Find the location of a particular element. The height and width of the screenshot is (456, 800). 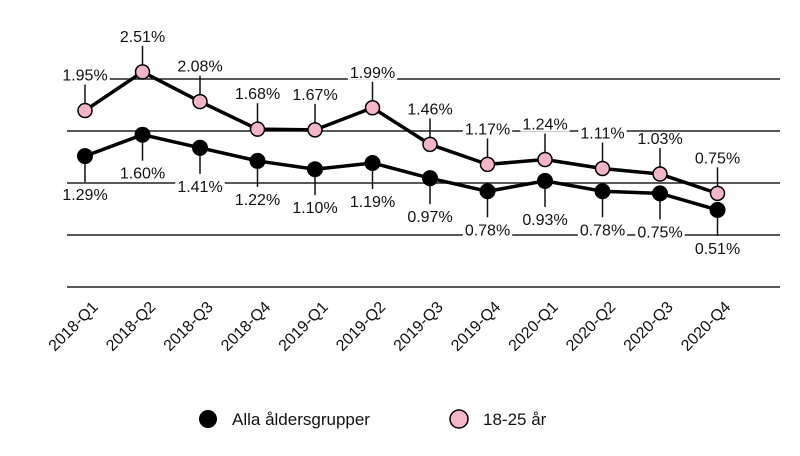

data-label: 1.46% is located at coordinates (429, 109).